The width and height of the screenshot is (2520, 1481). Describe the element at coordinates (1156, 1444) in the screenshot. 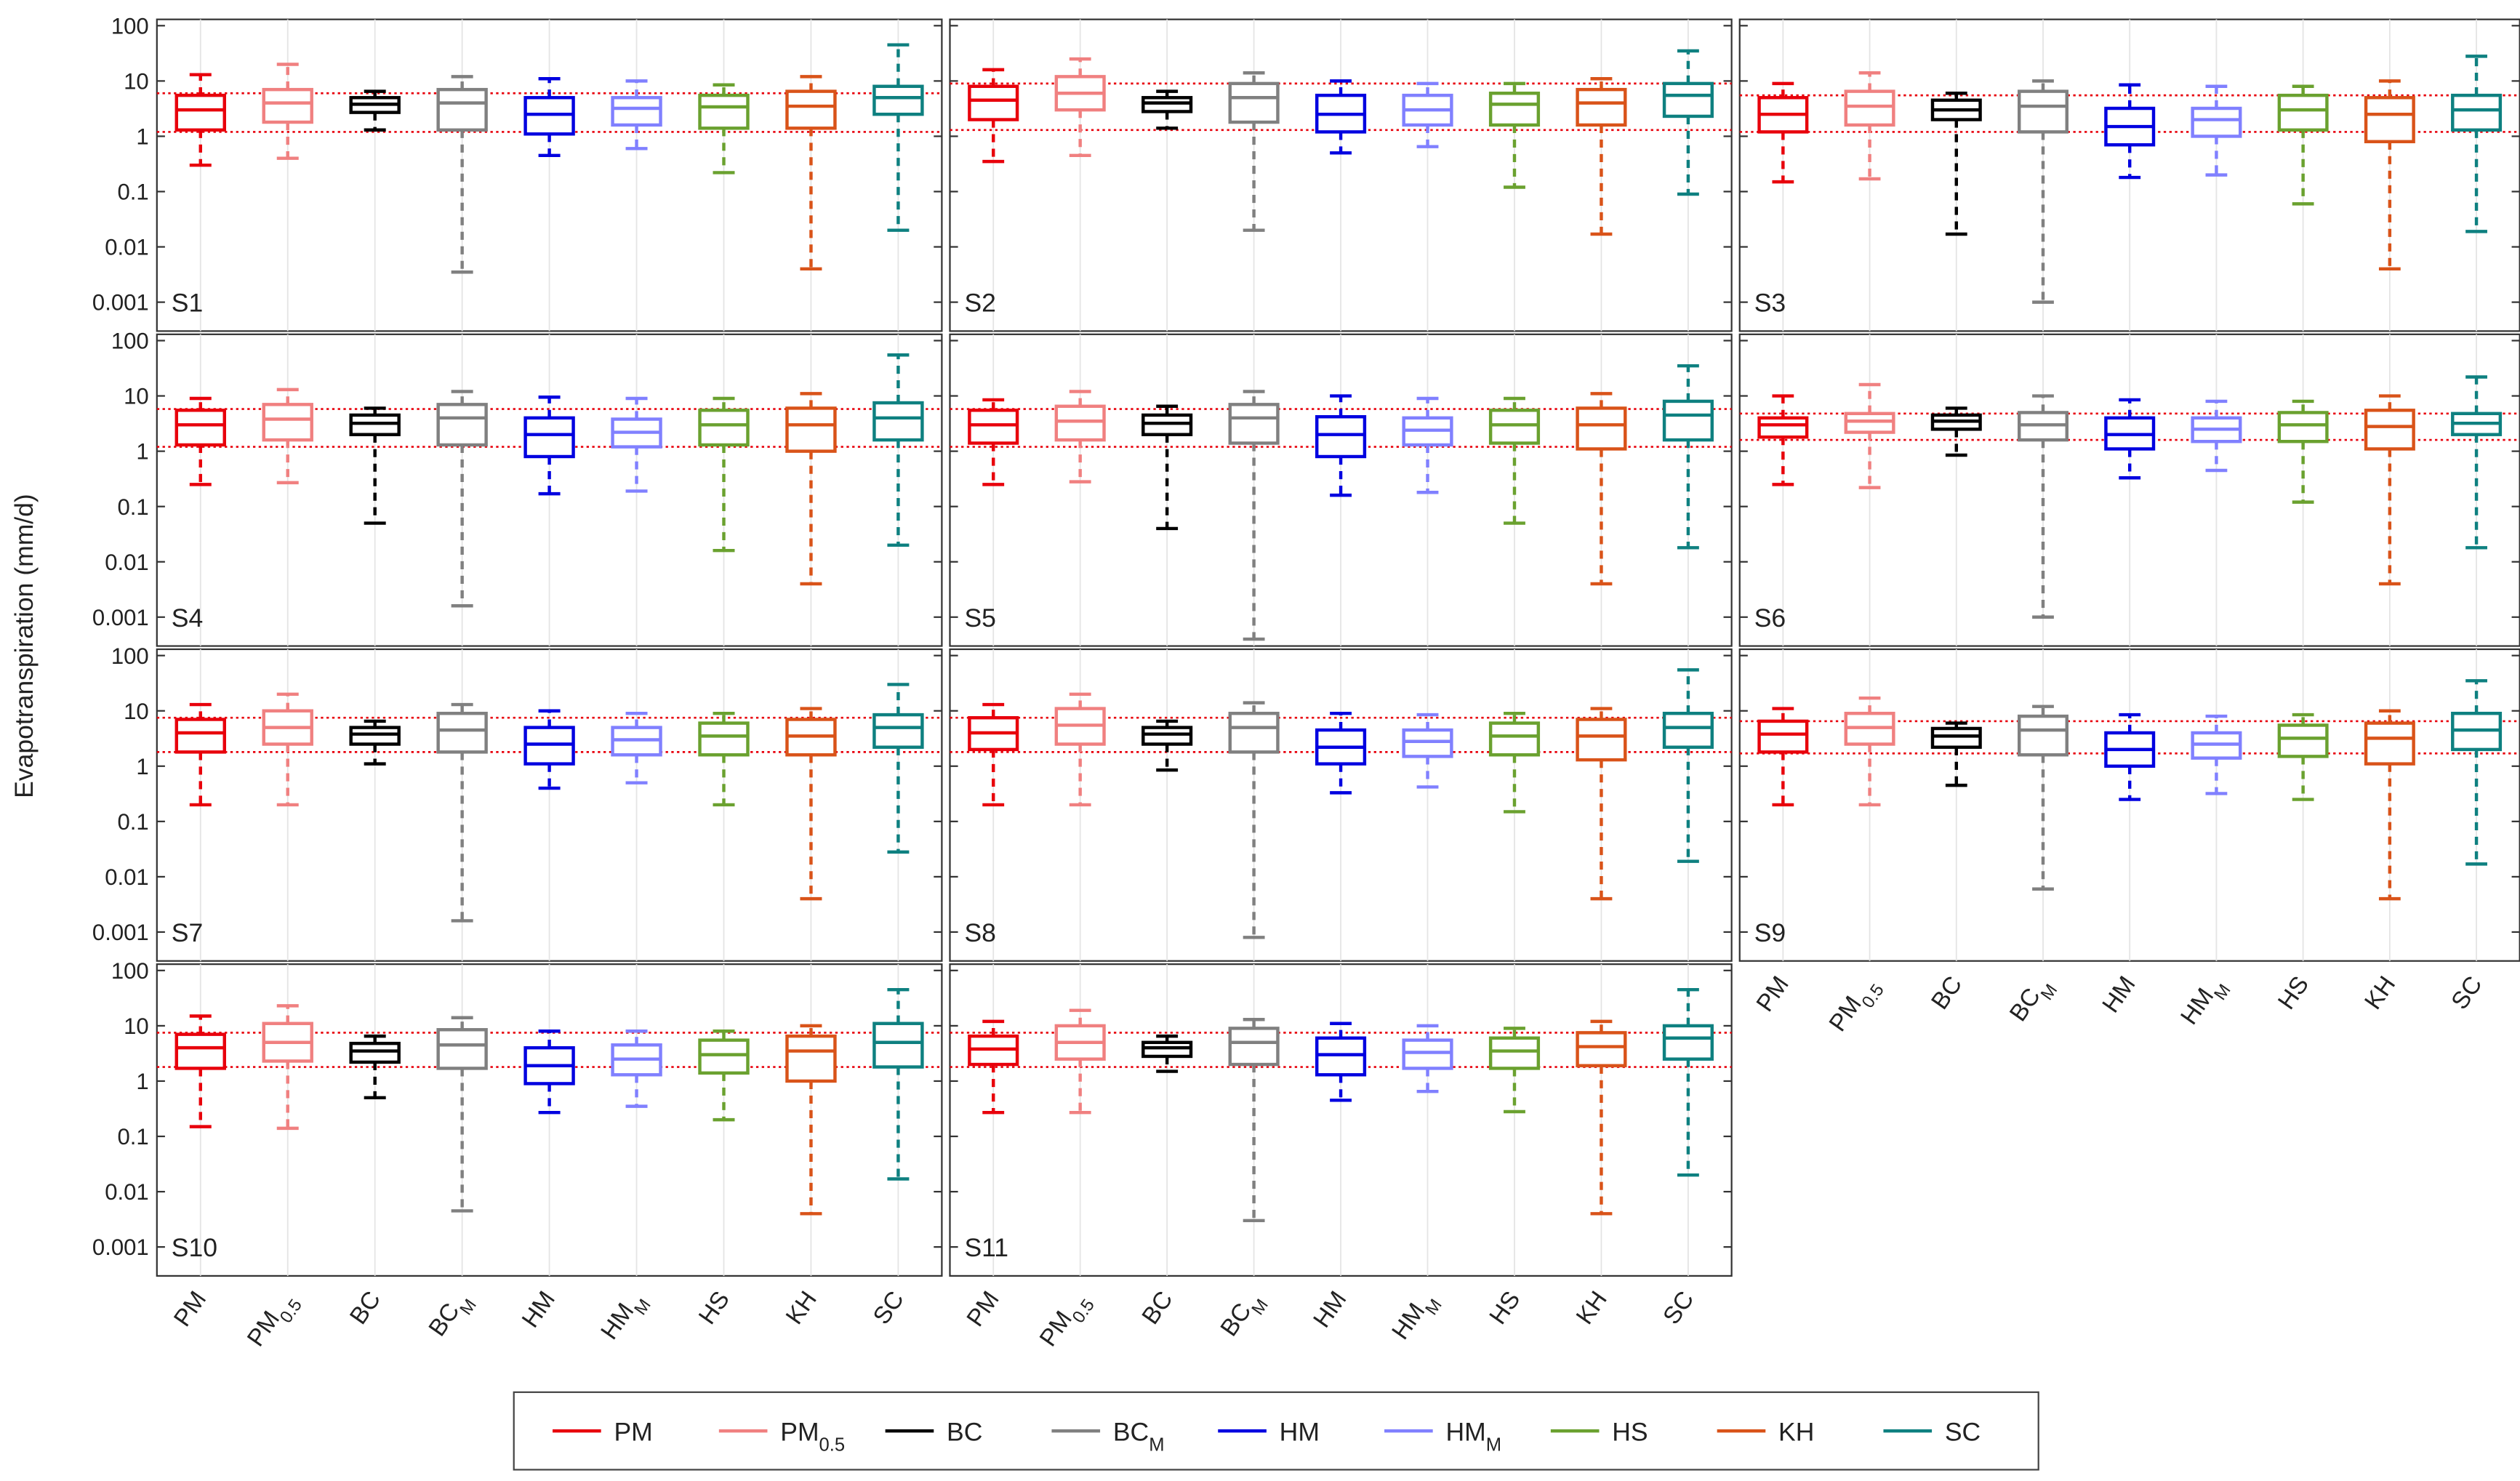

I see `category-label-sub: M` at that location.